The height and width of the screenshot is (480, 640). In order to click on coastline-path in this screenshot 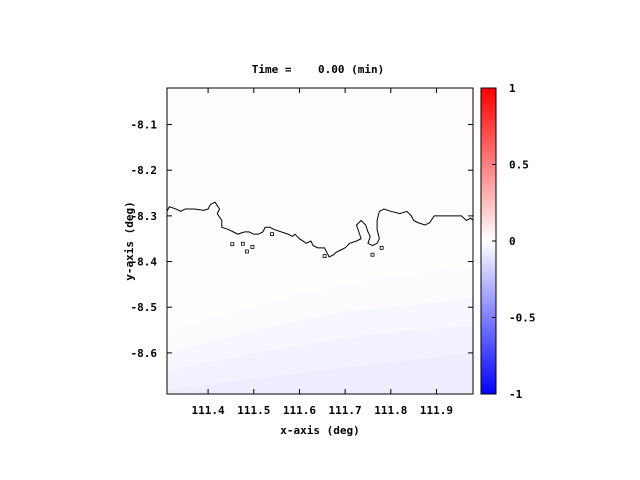, I will do `click(320, 229)`.